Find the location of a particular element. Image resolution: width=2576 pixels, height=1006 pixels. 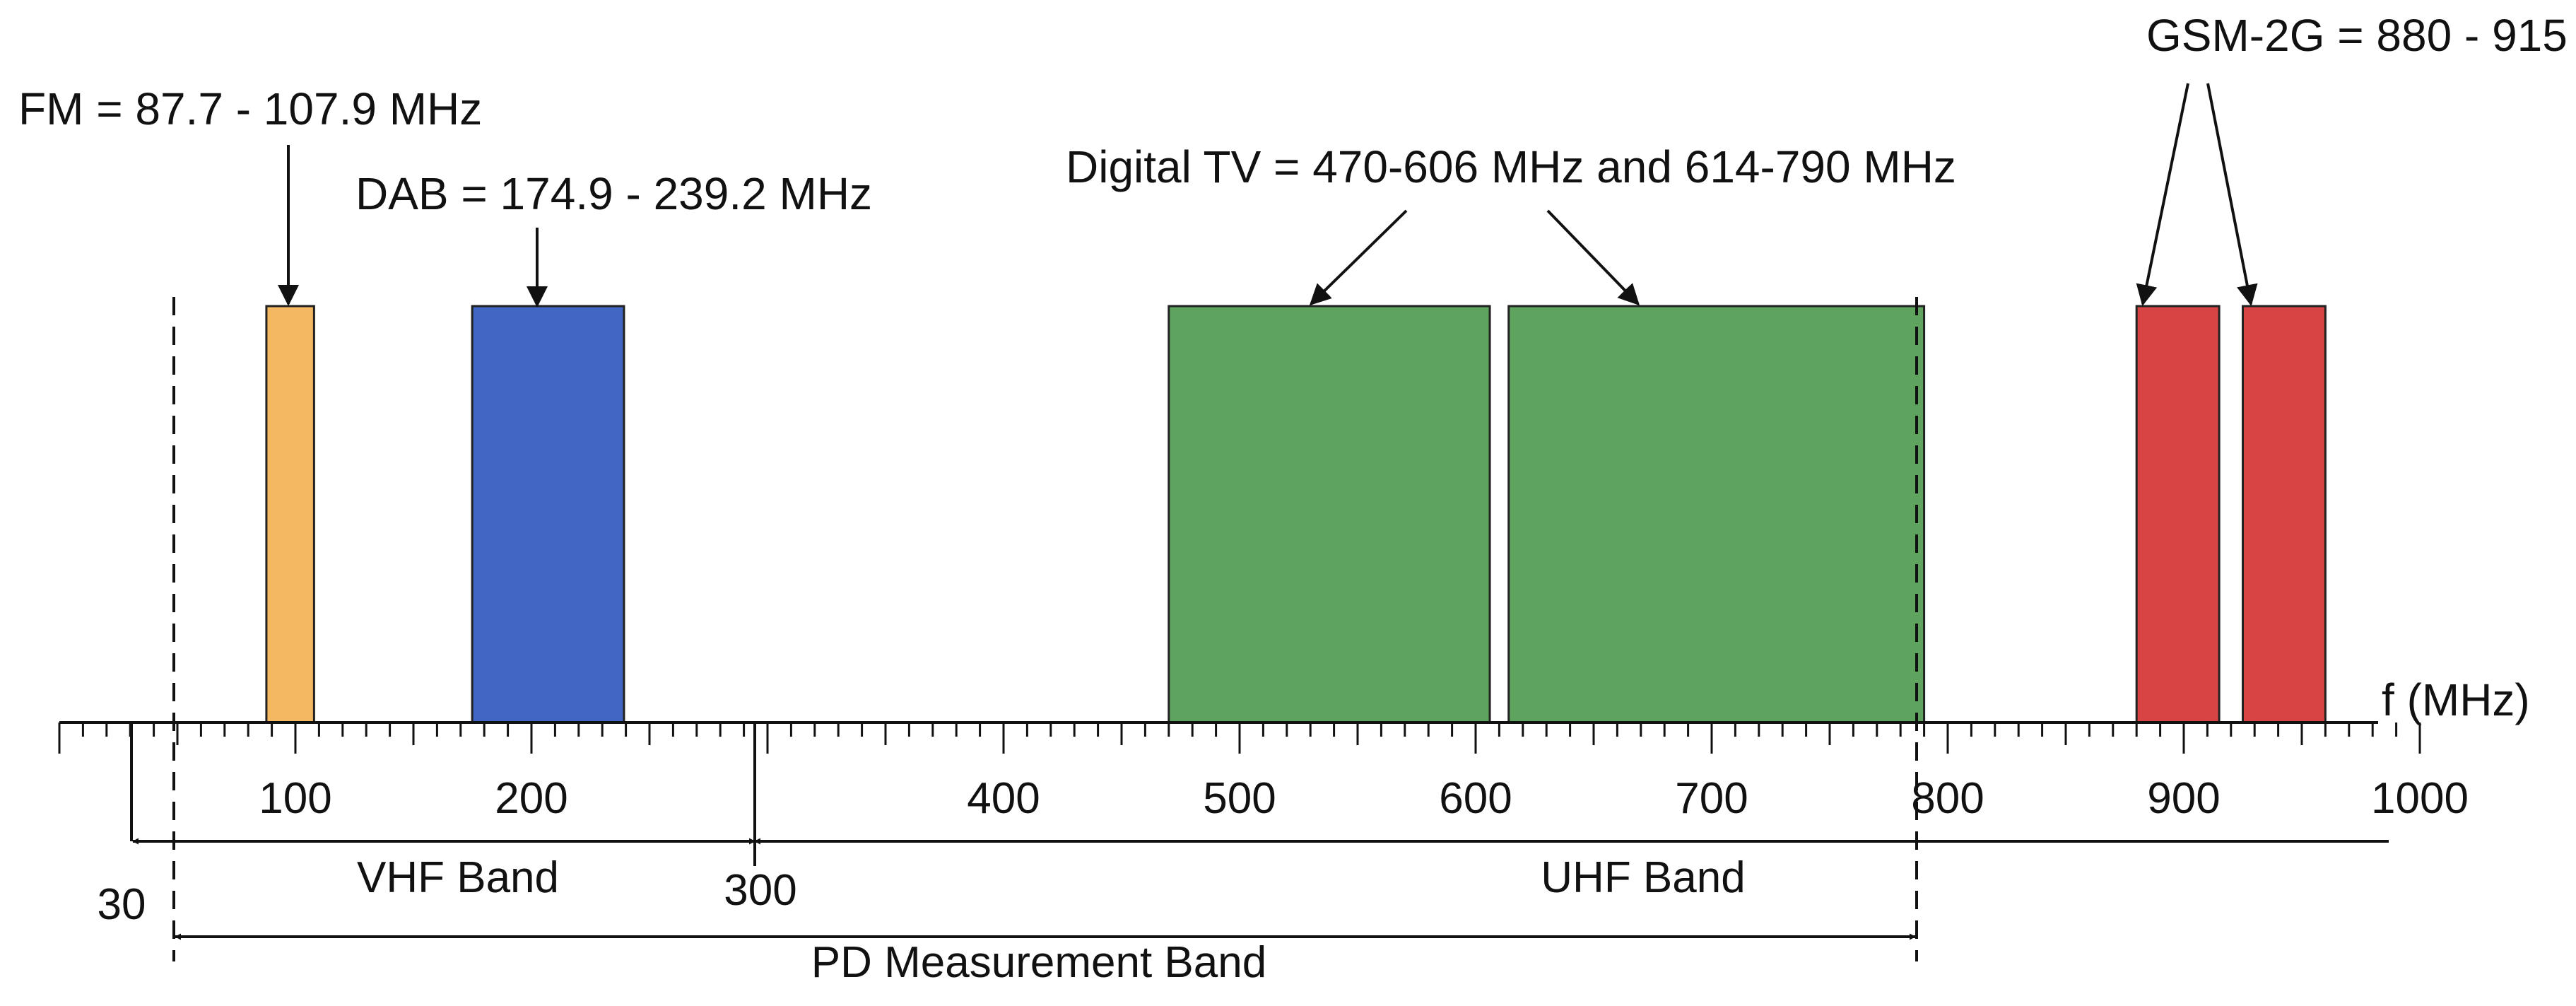

tick-label-500: 500 is located at coordinates (1239, 798).